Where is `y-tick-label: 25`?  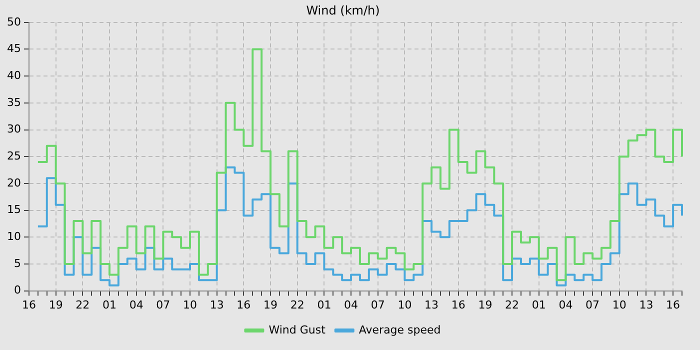 y-tick-label: 25 is located at coordinates (13, 155).